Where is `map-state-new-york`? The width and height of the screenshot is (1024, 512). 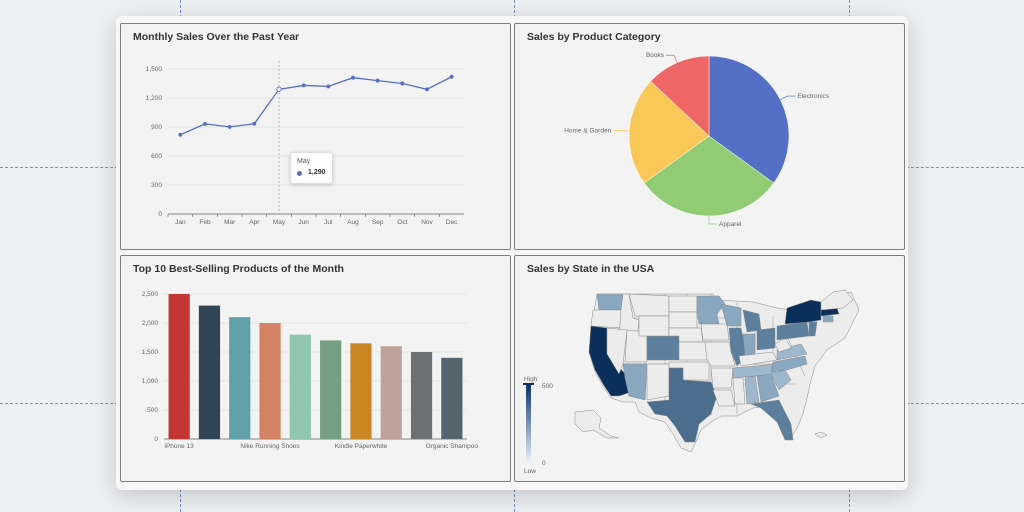
map-state-new-york is located at coordinates (803, 312).